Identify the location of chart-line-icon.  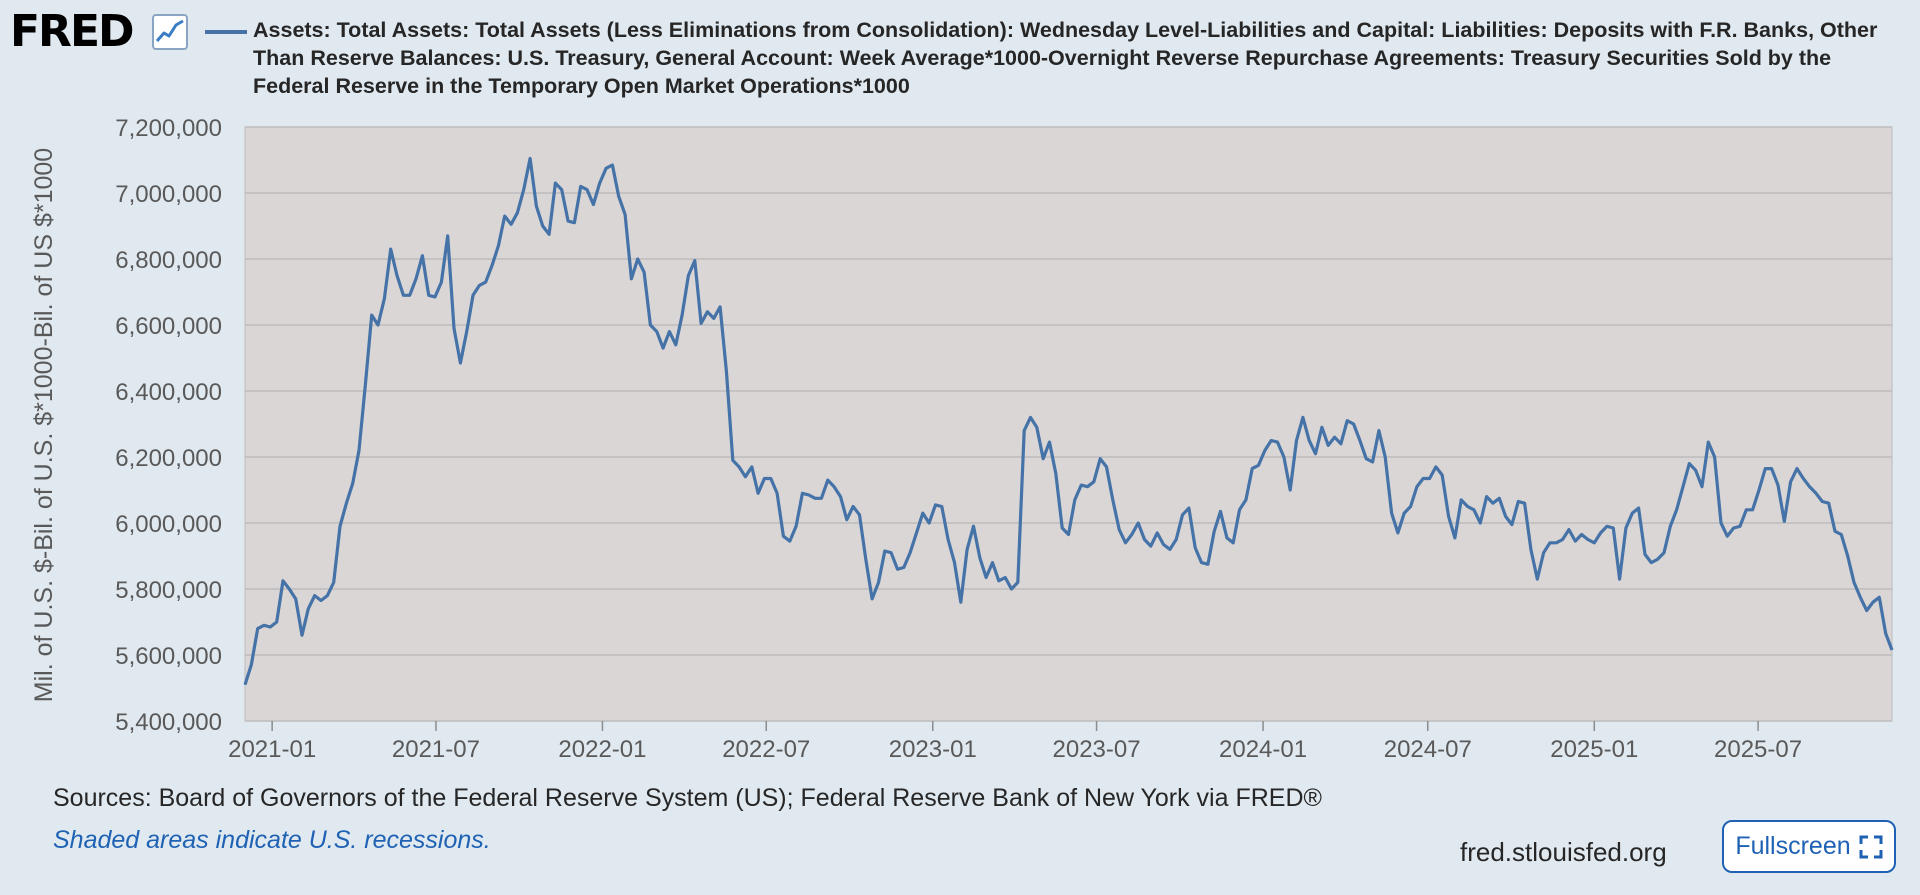
(170, 32).